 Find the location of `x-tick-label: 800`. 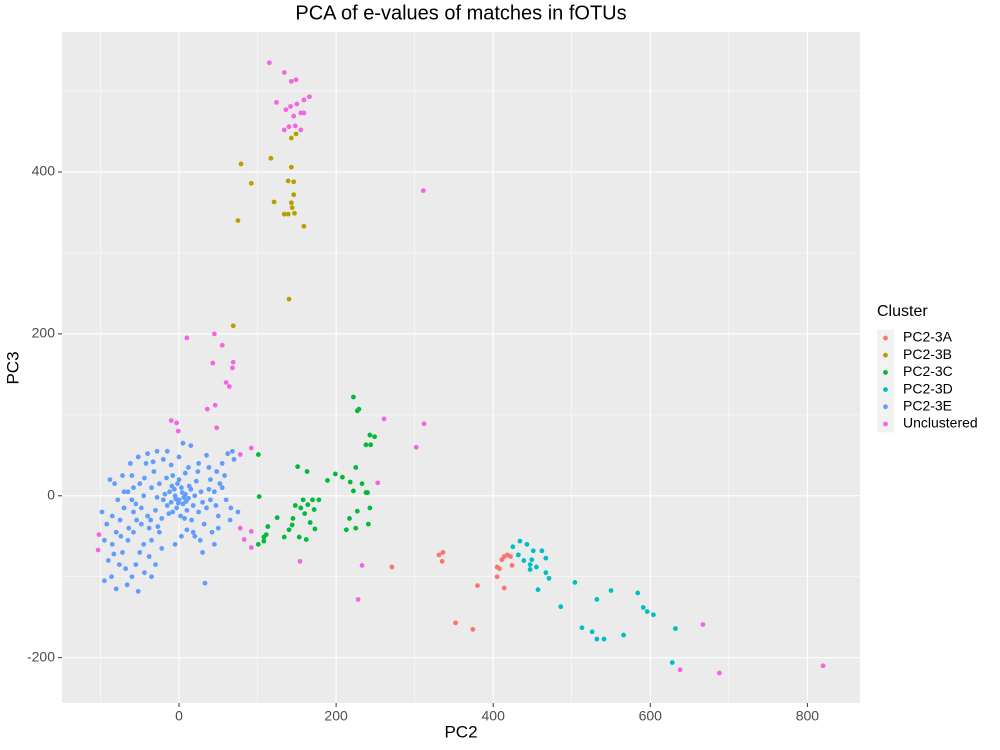

x-tick-label: 800 is located at coordinates (808, 716).